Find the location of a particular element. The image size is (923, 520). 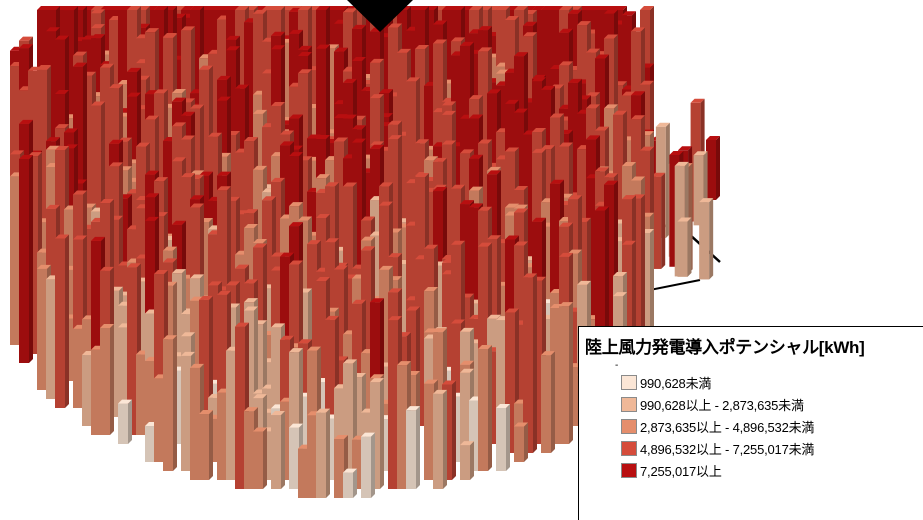

legend-label: 990,628以上 - 2,873,635未満 is located at coordinates (722, 405).